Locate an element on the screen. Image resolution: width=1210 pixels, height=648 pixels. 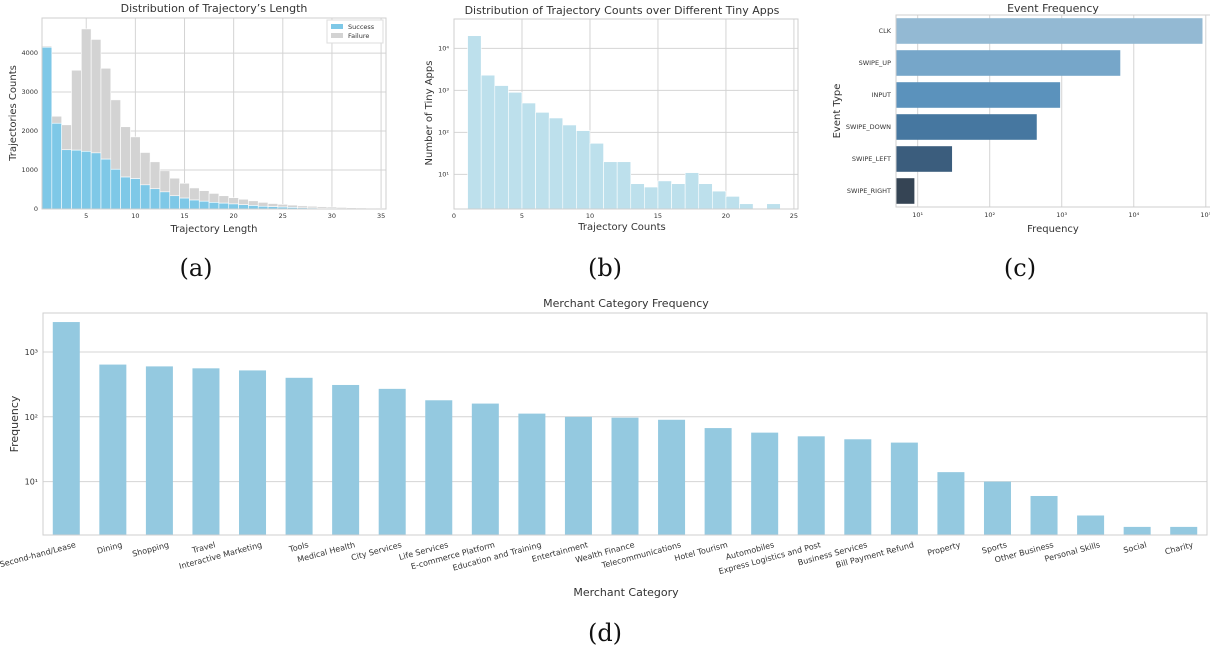
chart-b-xtick: 20 is located at coordinates (726, 216).